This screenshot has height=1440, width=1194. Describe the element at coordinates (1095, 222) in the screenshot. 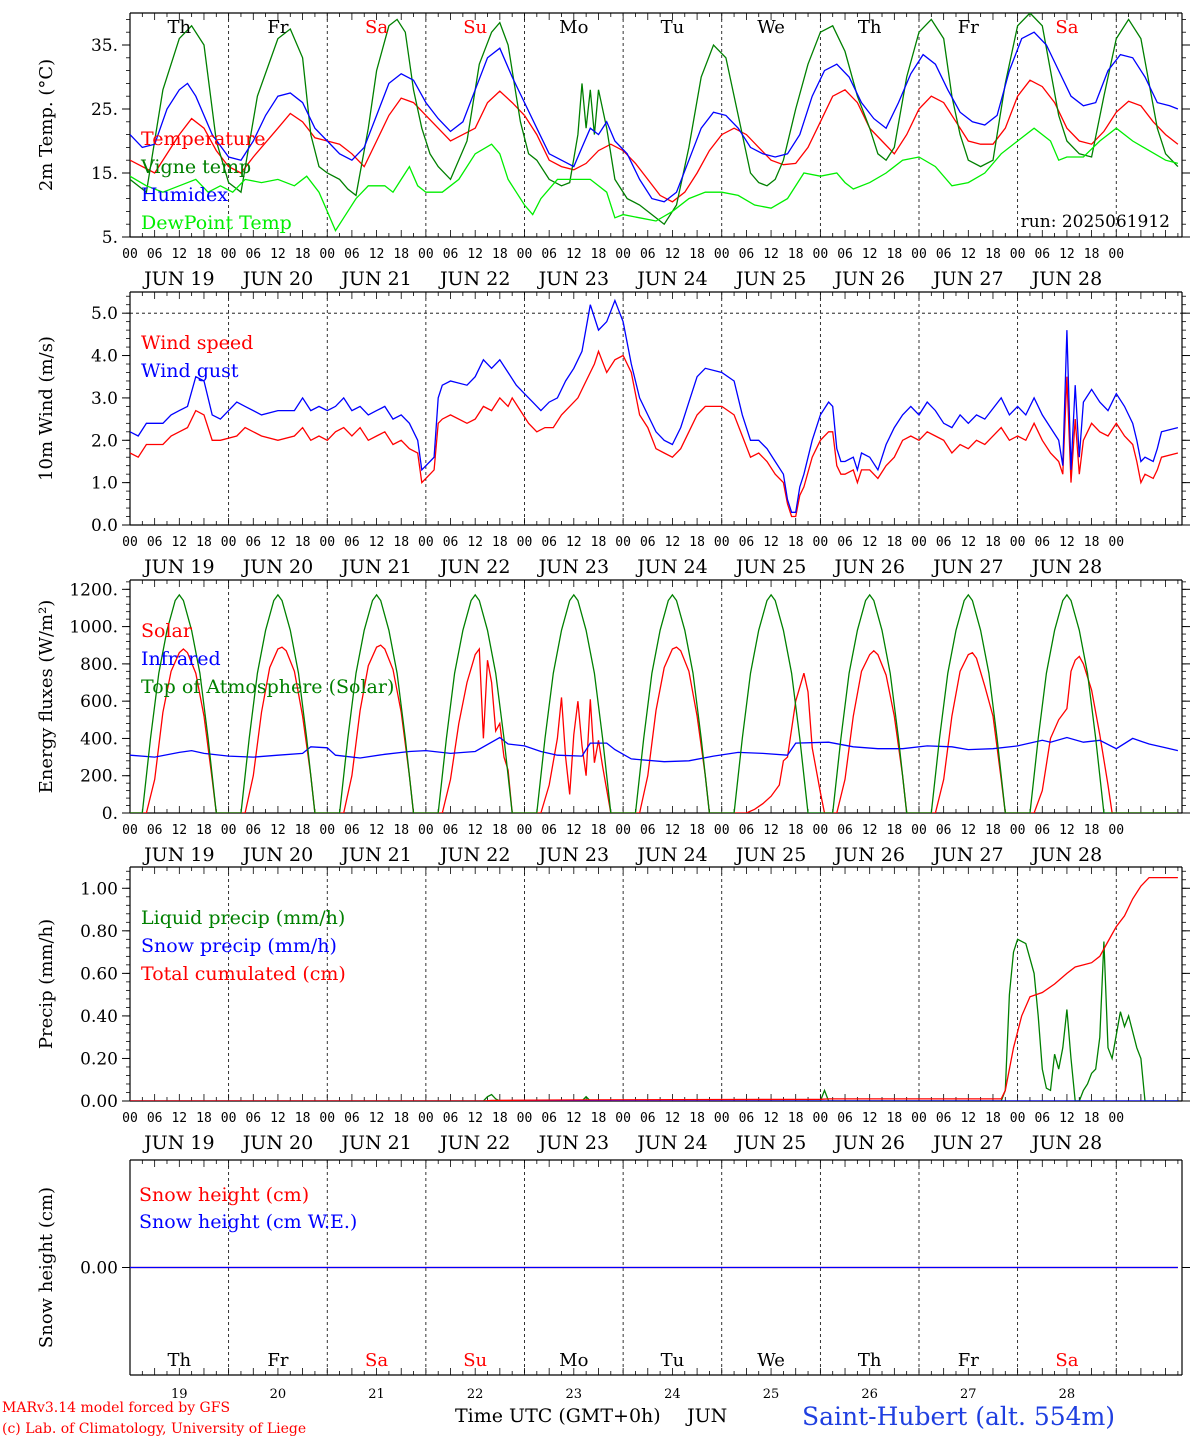

I see `run-label: run: 2025061912` at that location.